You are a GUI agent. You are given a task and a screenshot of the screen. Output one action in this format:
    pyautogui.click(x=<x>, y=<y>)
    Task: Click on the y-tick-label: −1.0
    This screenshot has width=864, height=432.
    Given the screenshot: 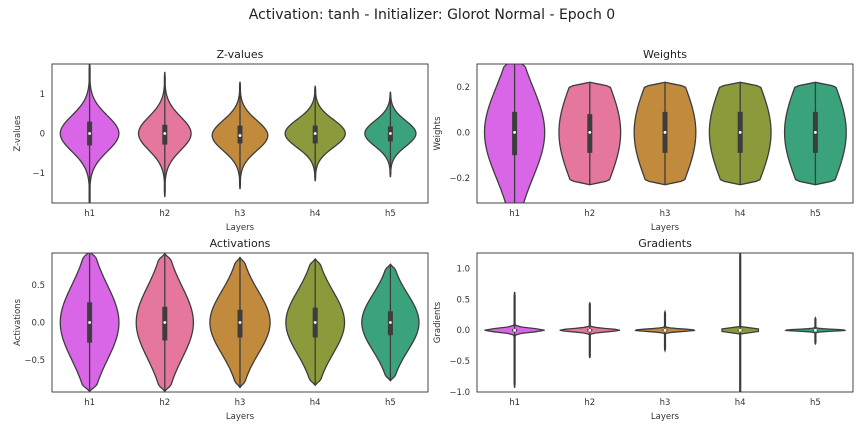 What is the action you would take?
    pyautogui.click(x=459, y=393)
    